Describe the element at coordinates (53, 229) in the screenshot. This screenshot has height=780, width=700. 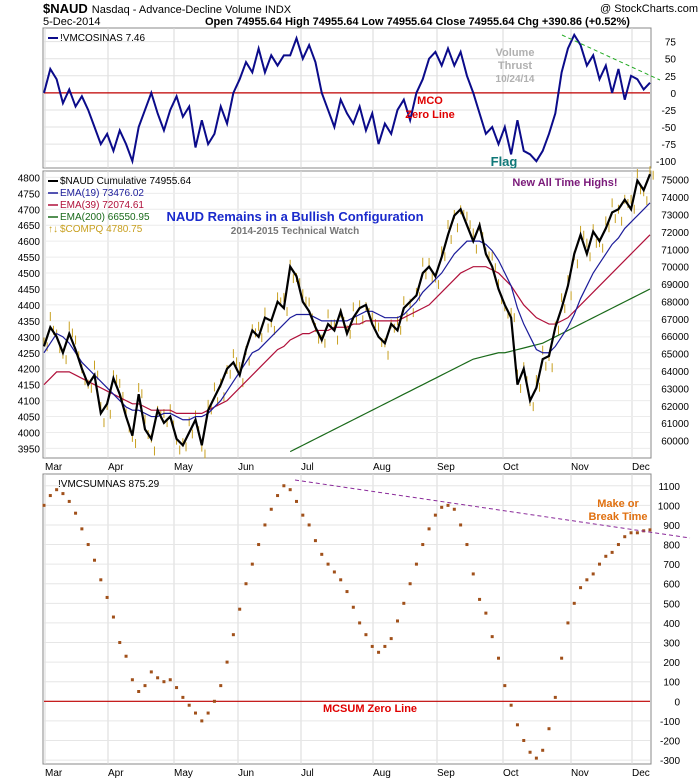
I see `naud-legend-swatch: ↑↓` at that location.